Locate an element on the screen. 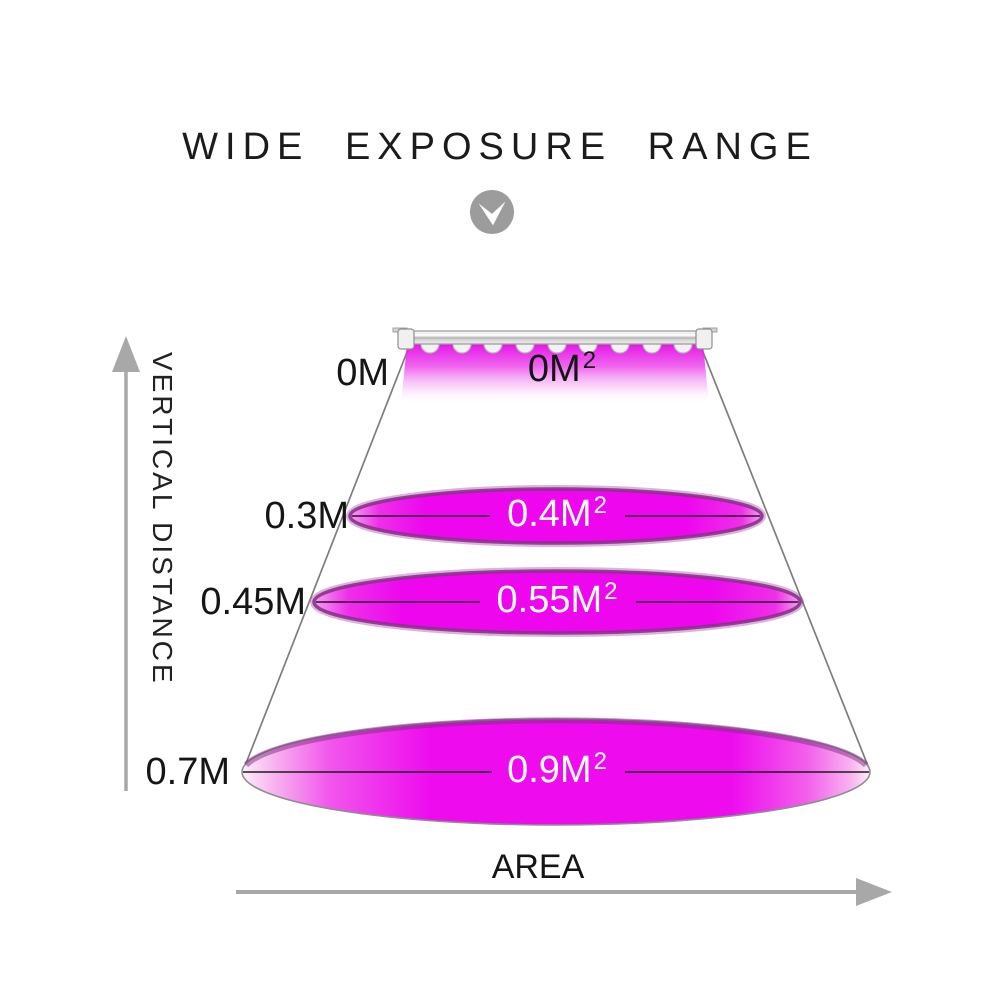 The width and height of the screenshot is (1000, 1000). area-value-text: 0.4M is located at coordinates (549, 514).